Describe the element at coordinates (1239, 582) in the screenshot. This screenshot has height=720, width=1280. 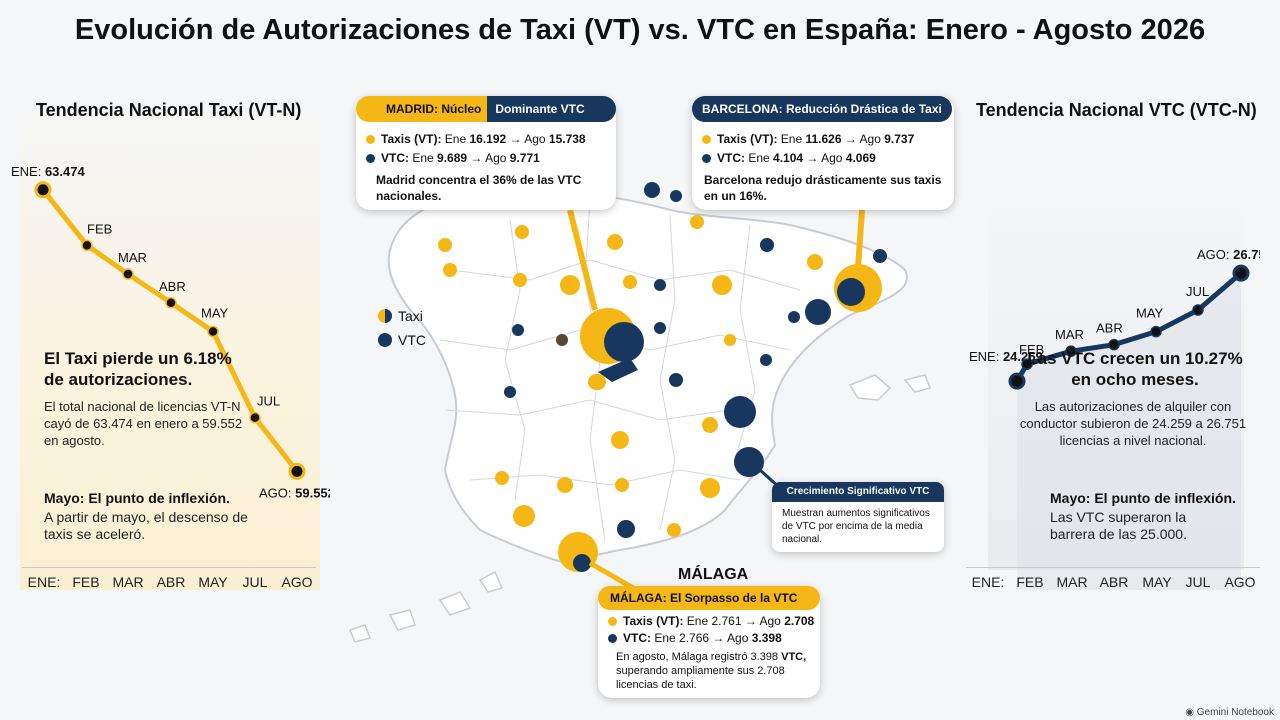
I see `x-tick-label: AGO` at that location.